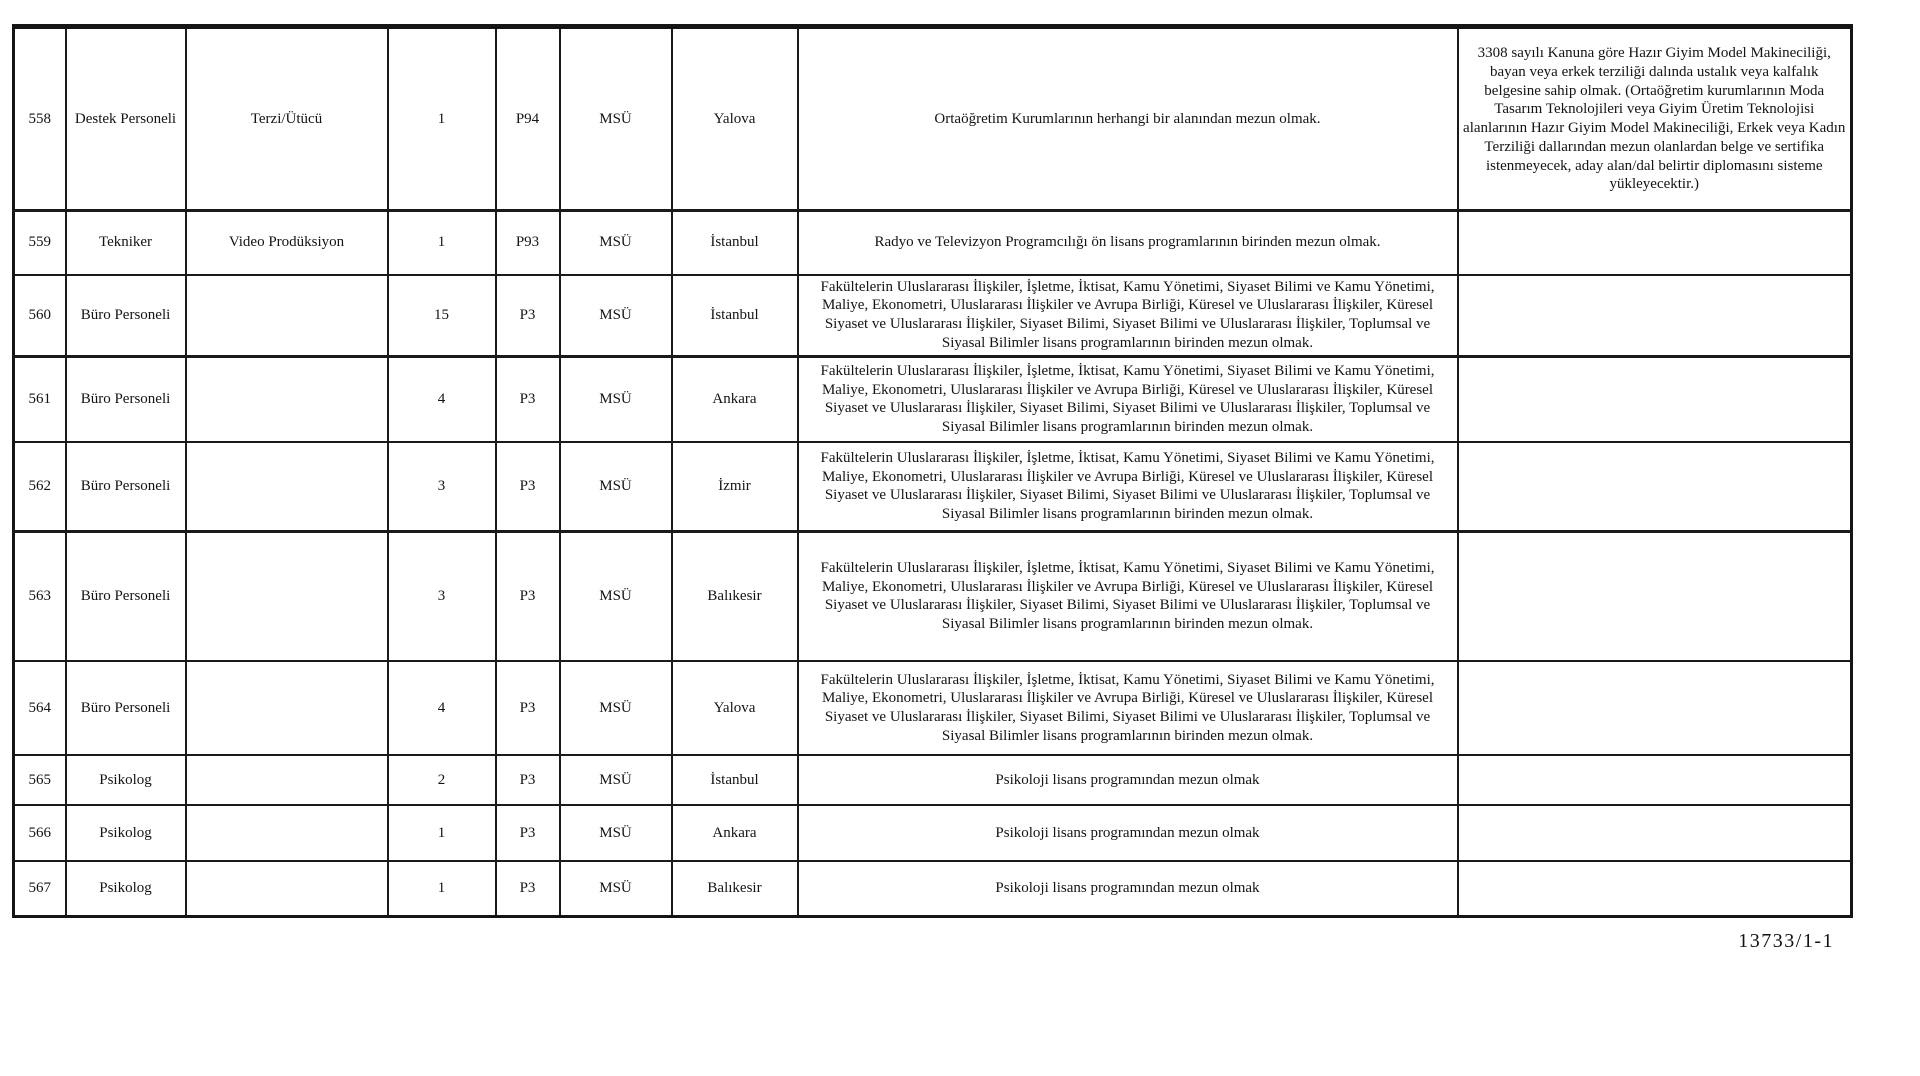  Describe the element at coordinates (125, 118) in the screenshot. I see `cell-title: Destek Personeli` at that location.